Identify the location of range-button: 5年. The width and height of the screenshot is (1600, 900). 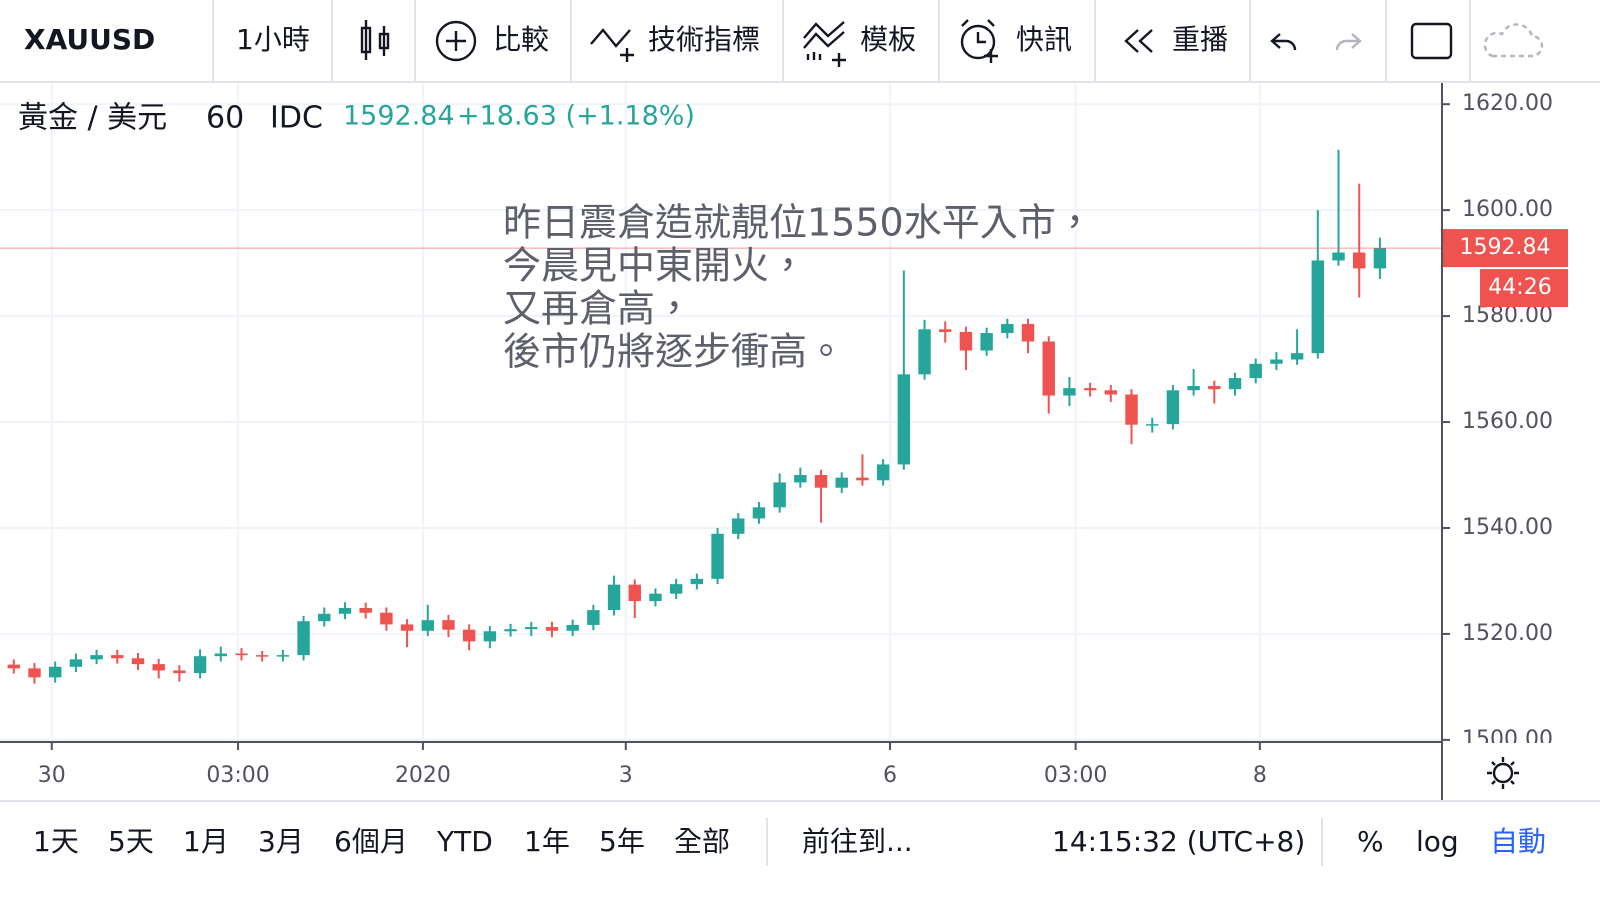
(622, 841).